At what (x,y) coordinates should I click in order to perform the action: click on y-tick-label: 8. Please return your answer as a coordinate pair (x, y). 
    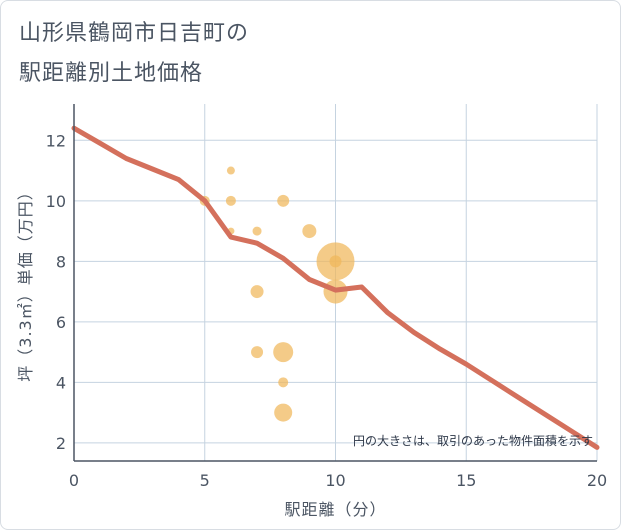
    Looking at the image, I should click on (61, 261).